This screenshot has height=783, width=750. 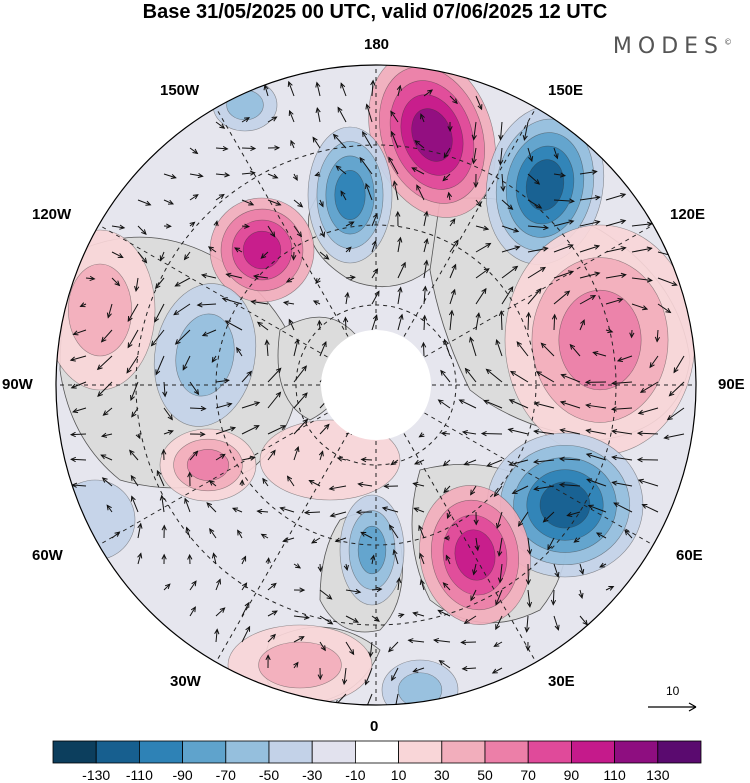 What do you see at coordinates (269, 775) in the screenshot?
I see `colorbar-tick-label: -50` at bounding box center [269, 775].